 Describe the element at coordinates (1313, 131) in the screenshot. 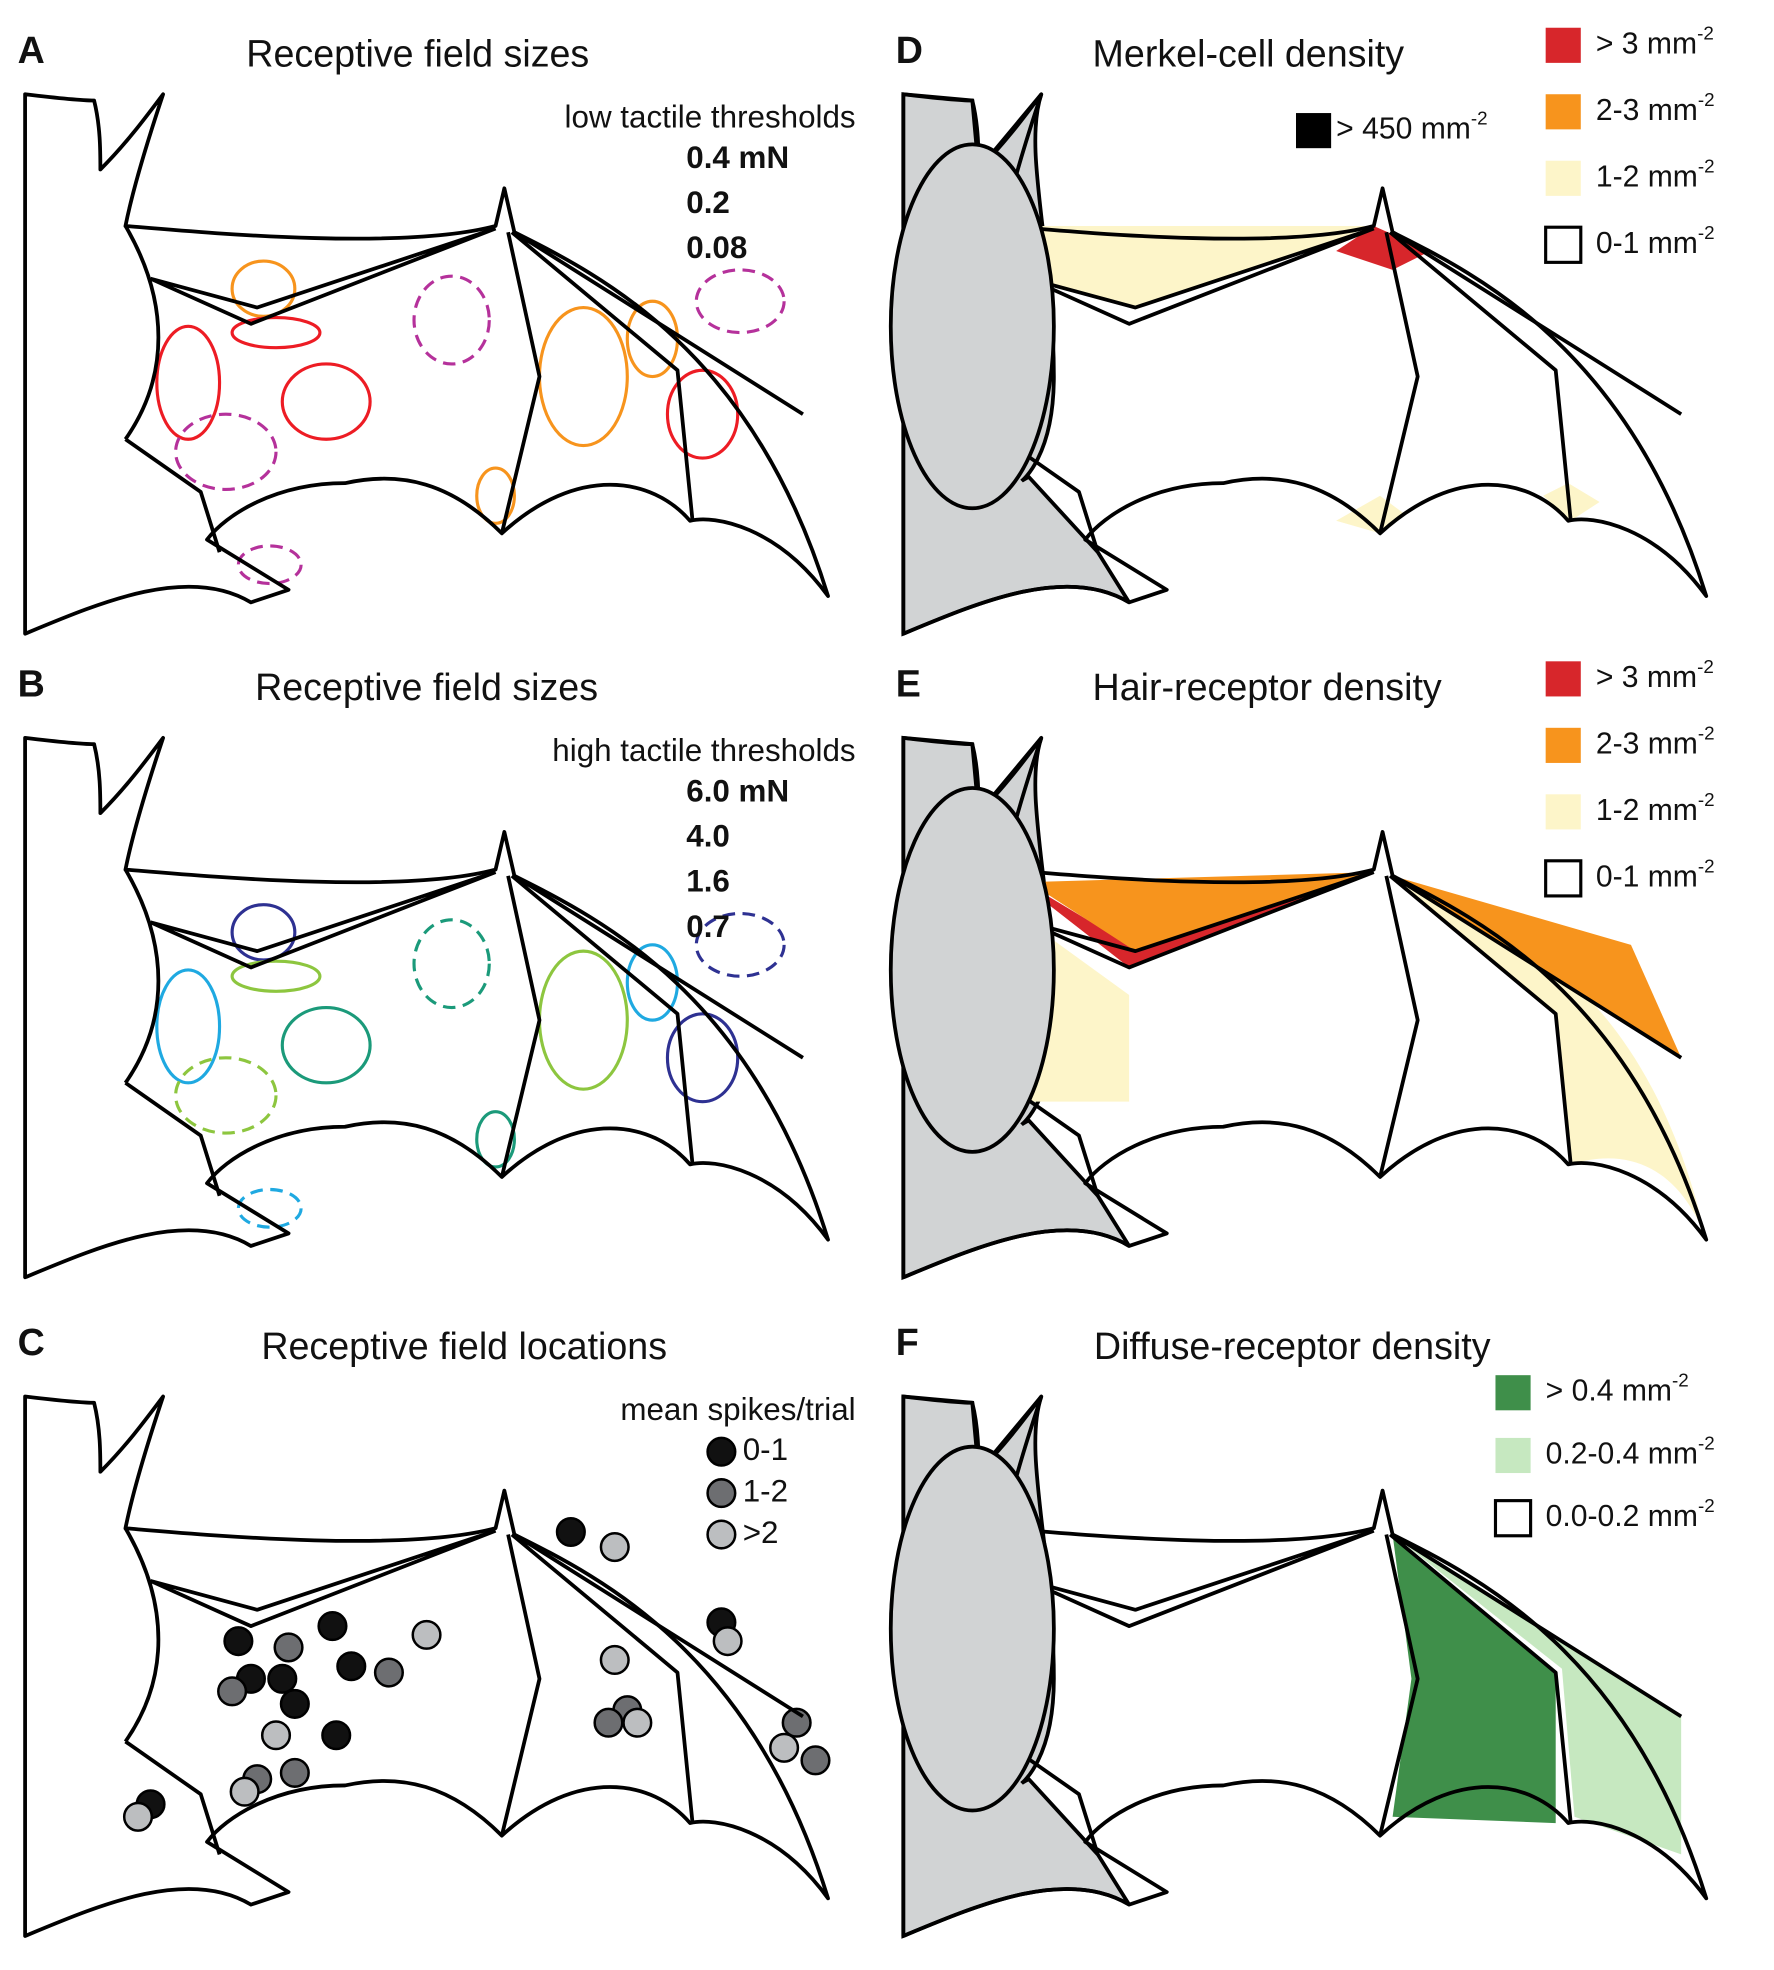

I see `inset-swatch` at that location.